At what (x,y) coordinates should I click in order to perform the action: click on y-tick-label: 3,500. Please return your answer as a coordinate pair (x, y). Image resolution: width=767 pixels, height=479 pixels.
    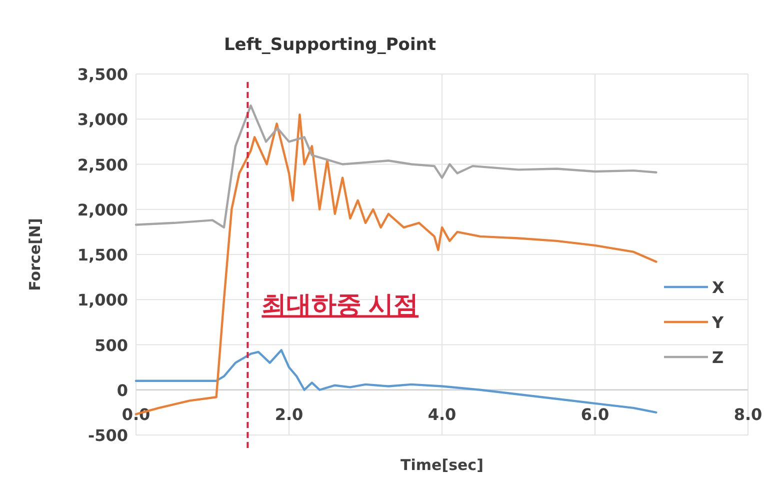
    Looking at the image, I should click on (102, 74).